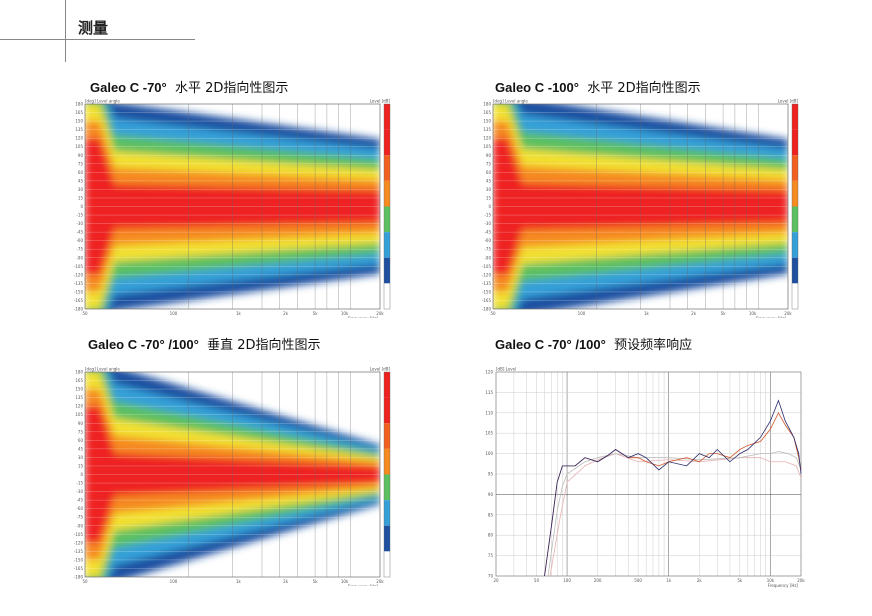  I want to click on y-tick-label: 95, so click(491, 474).